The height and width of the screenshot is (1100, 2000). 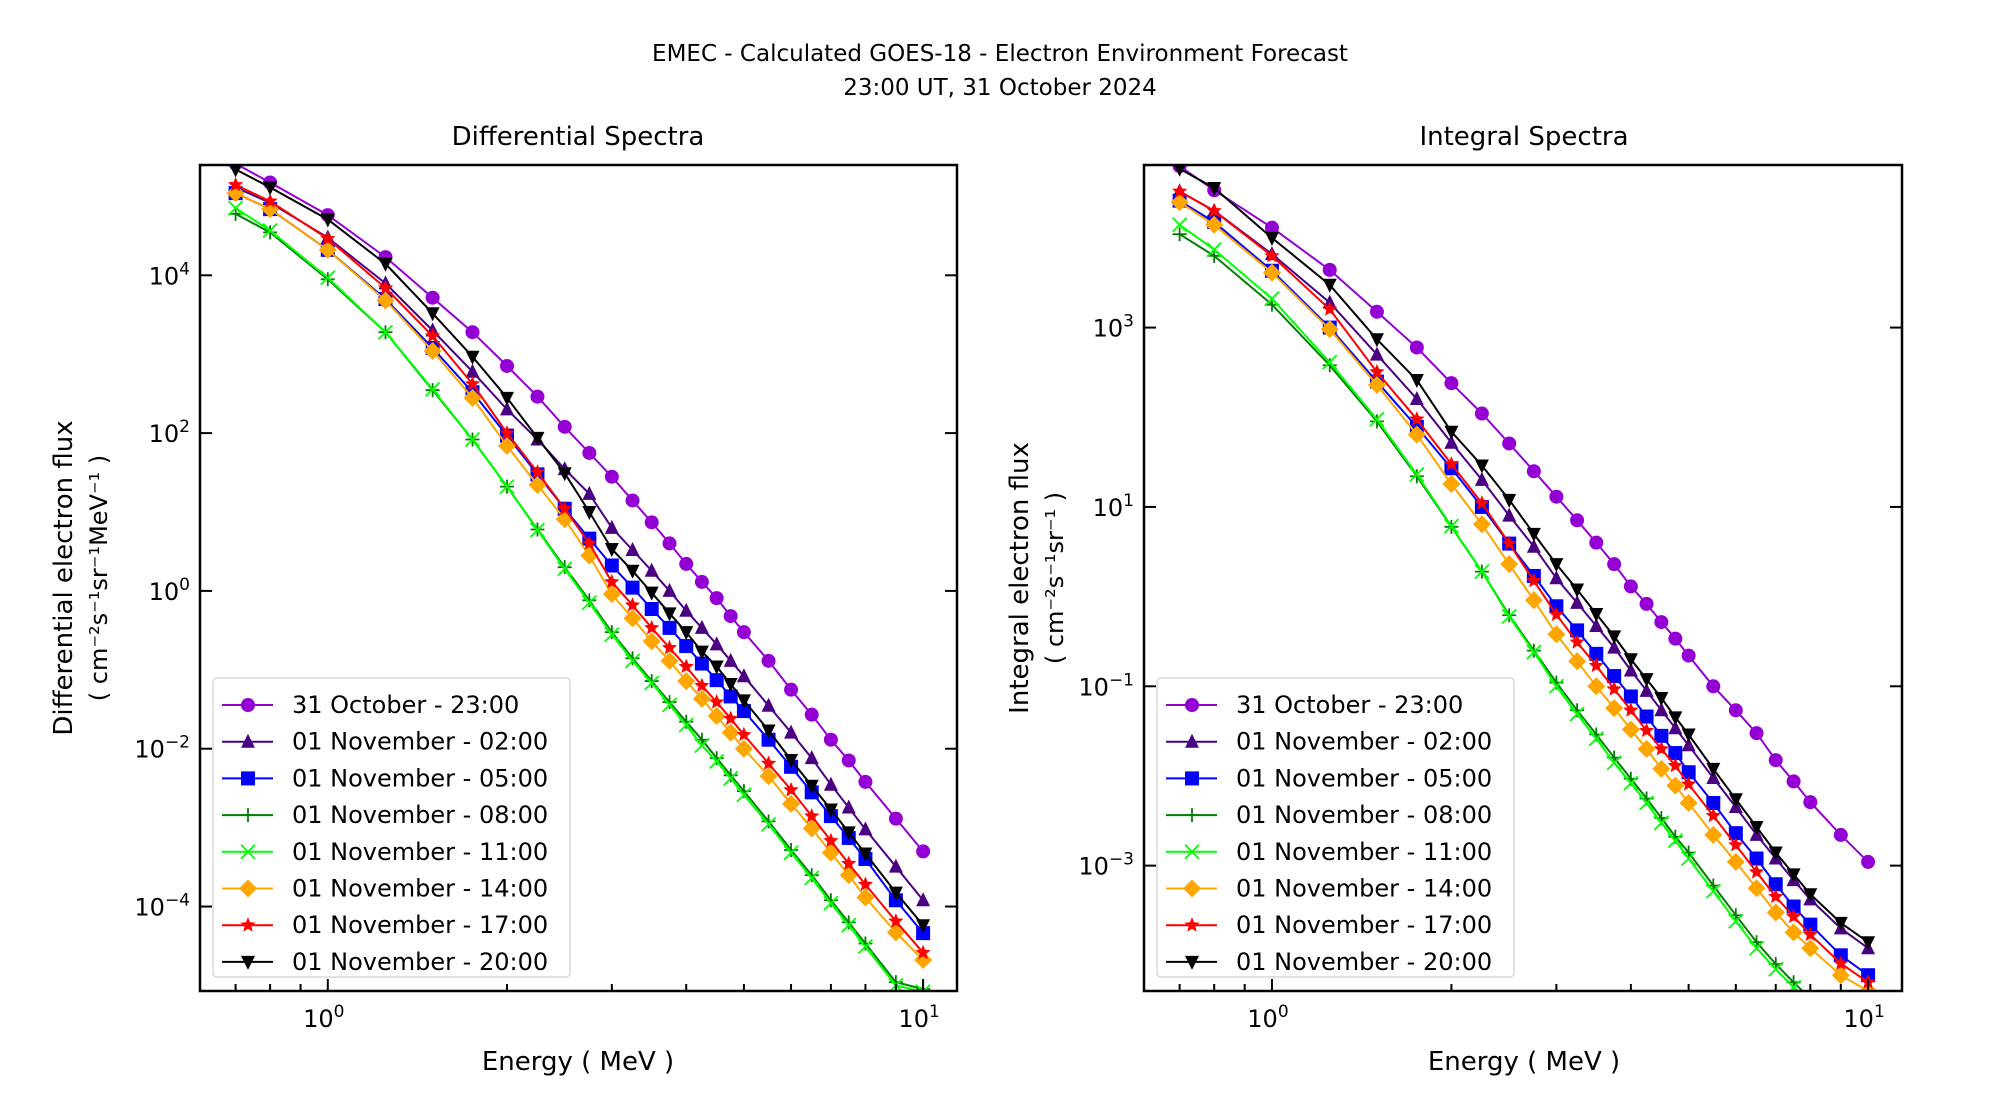 What do you see at coordinates (420, 742) in the screenshot?
I see `legend-label: 01 November - 02:00` at bounding box center [420, 742].